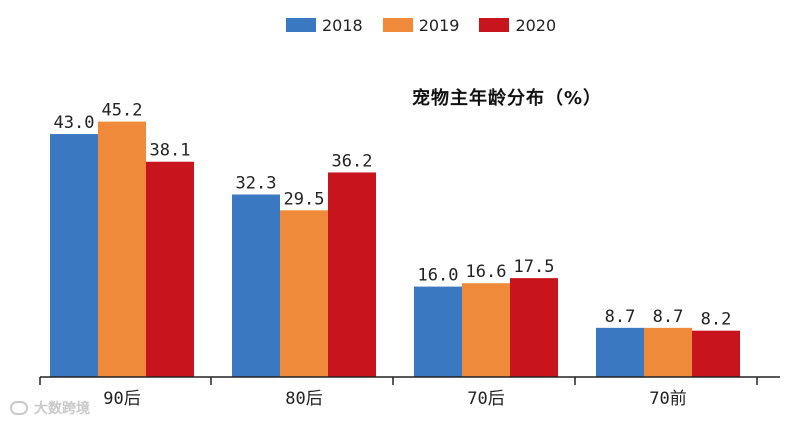 The width and height of the screenshot is (812, 425). What do you see at coordinates (122, 111) in the screenshot?
I see `data-label-2019-0: 45.2` at bounding box center [122, 111].